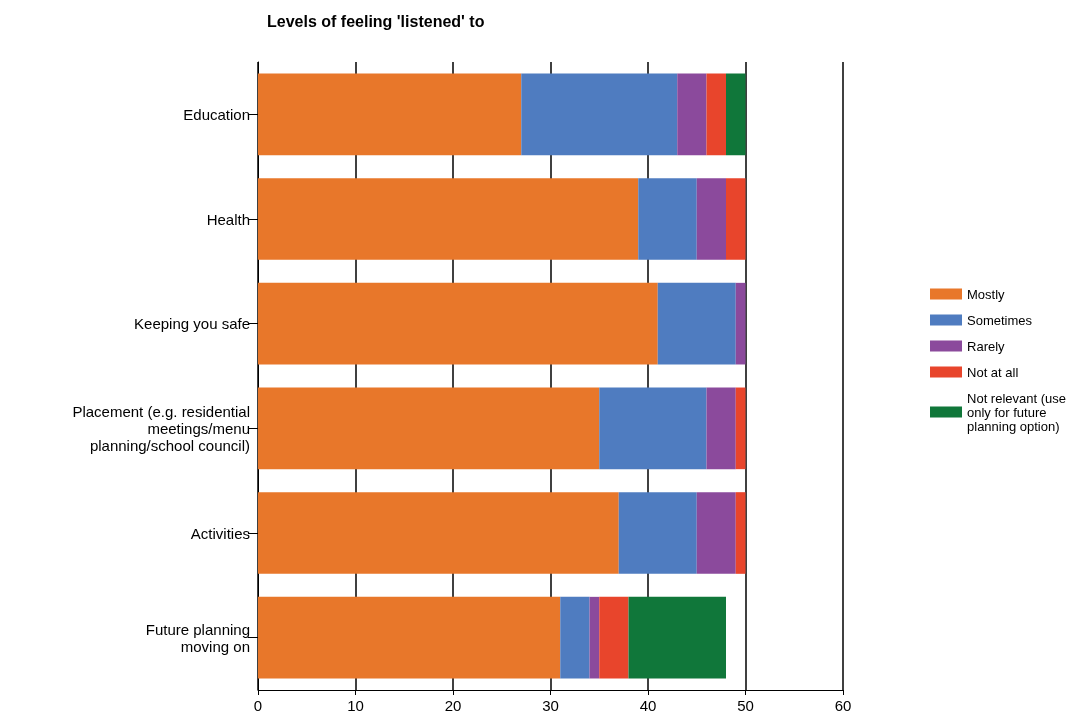  Describe the element at coordinates (986, 294) in the screenshot. I see `legend-label: Mostly` at that location.